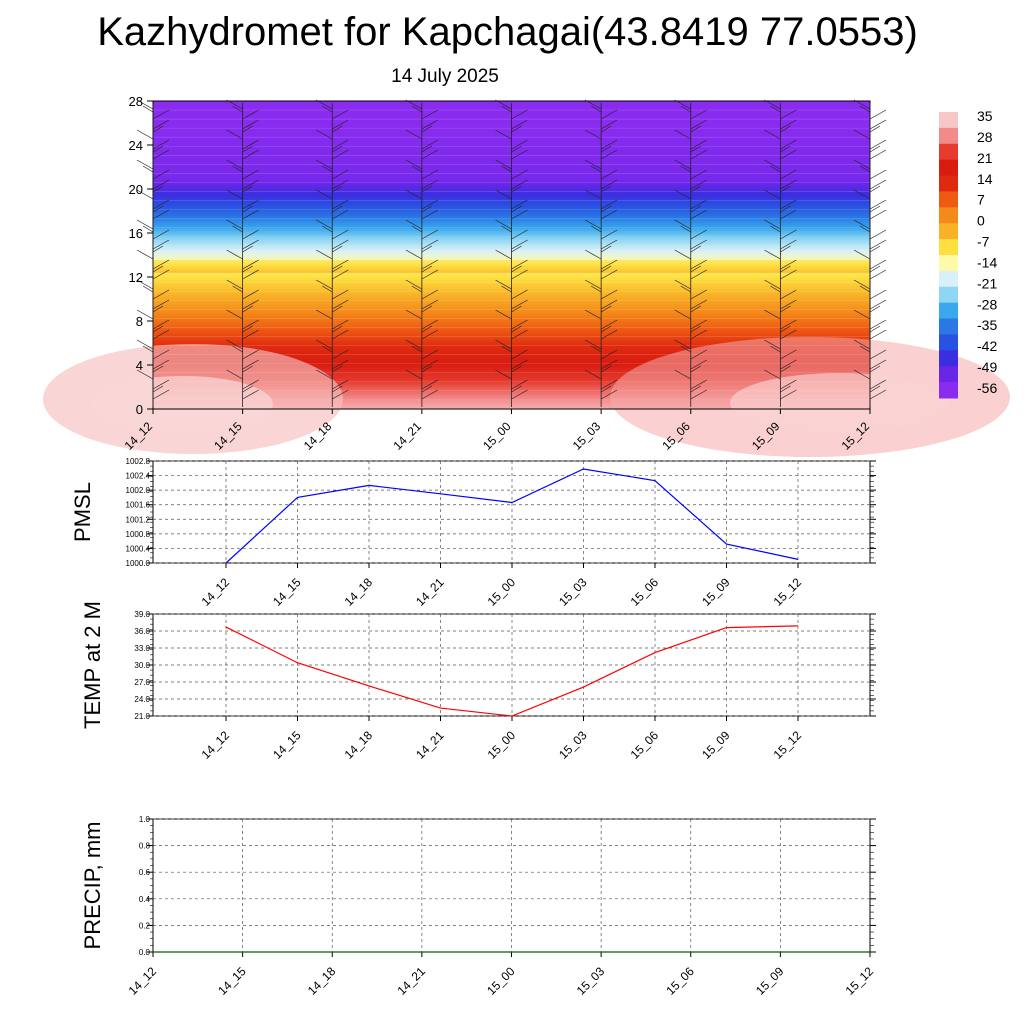 Image resolution: width=1024 pixels, height=1024 pixels. What do you see at coordinates (142, 631) in the screenshot?
I see `y-tick-label: 36.0` at bounding box center [142, 631].